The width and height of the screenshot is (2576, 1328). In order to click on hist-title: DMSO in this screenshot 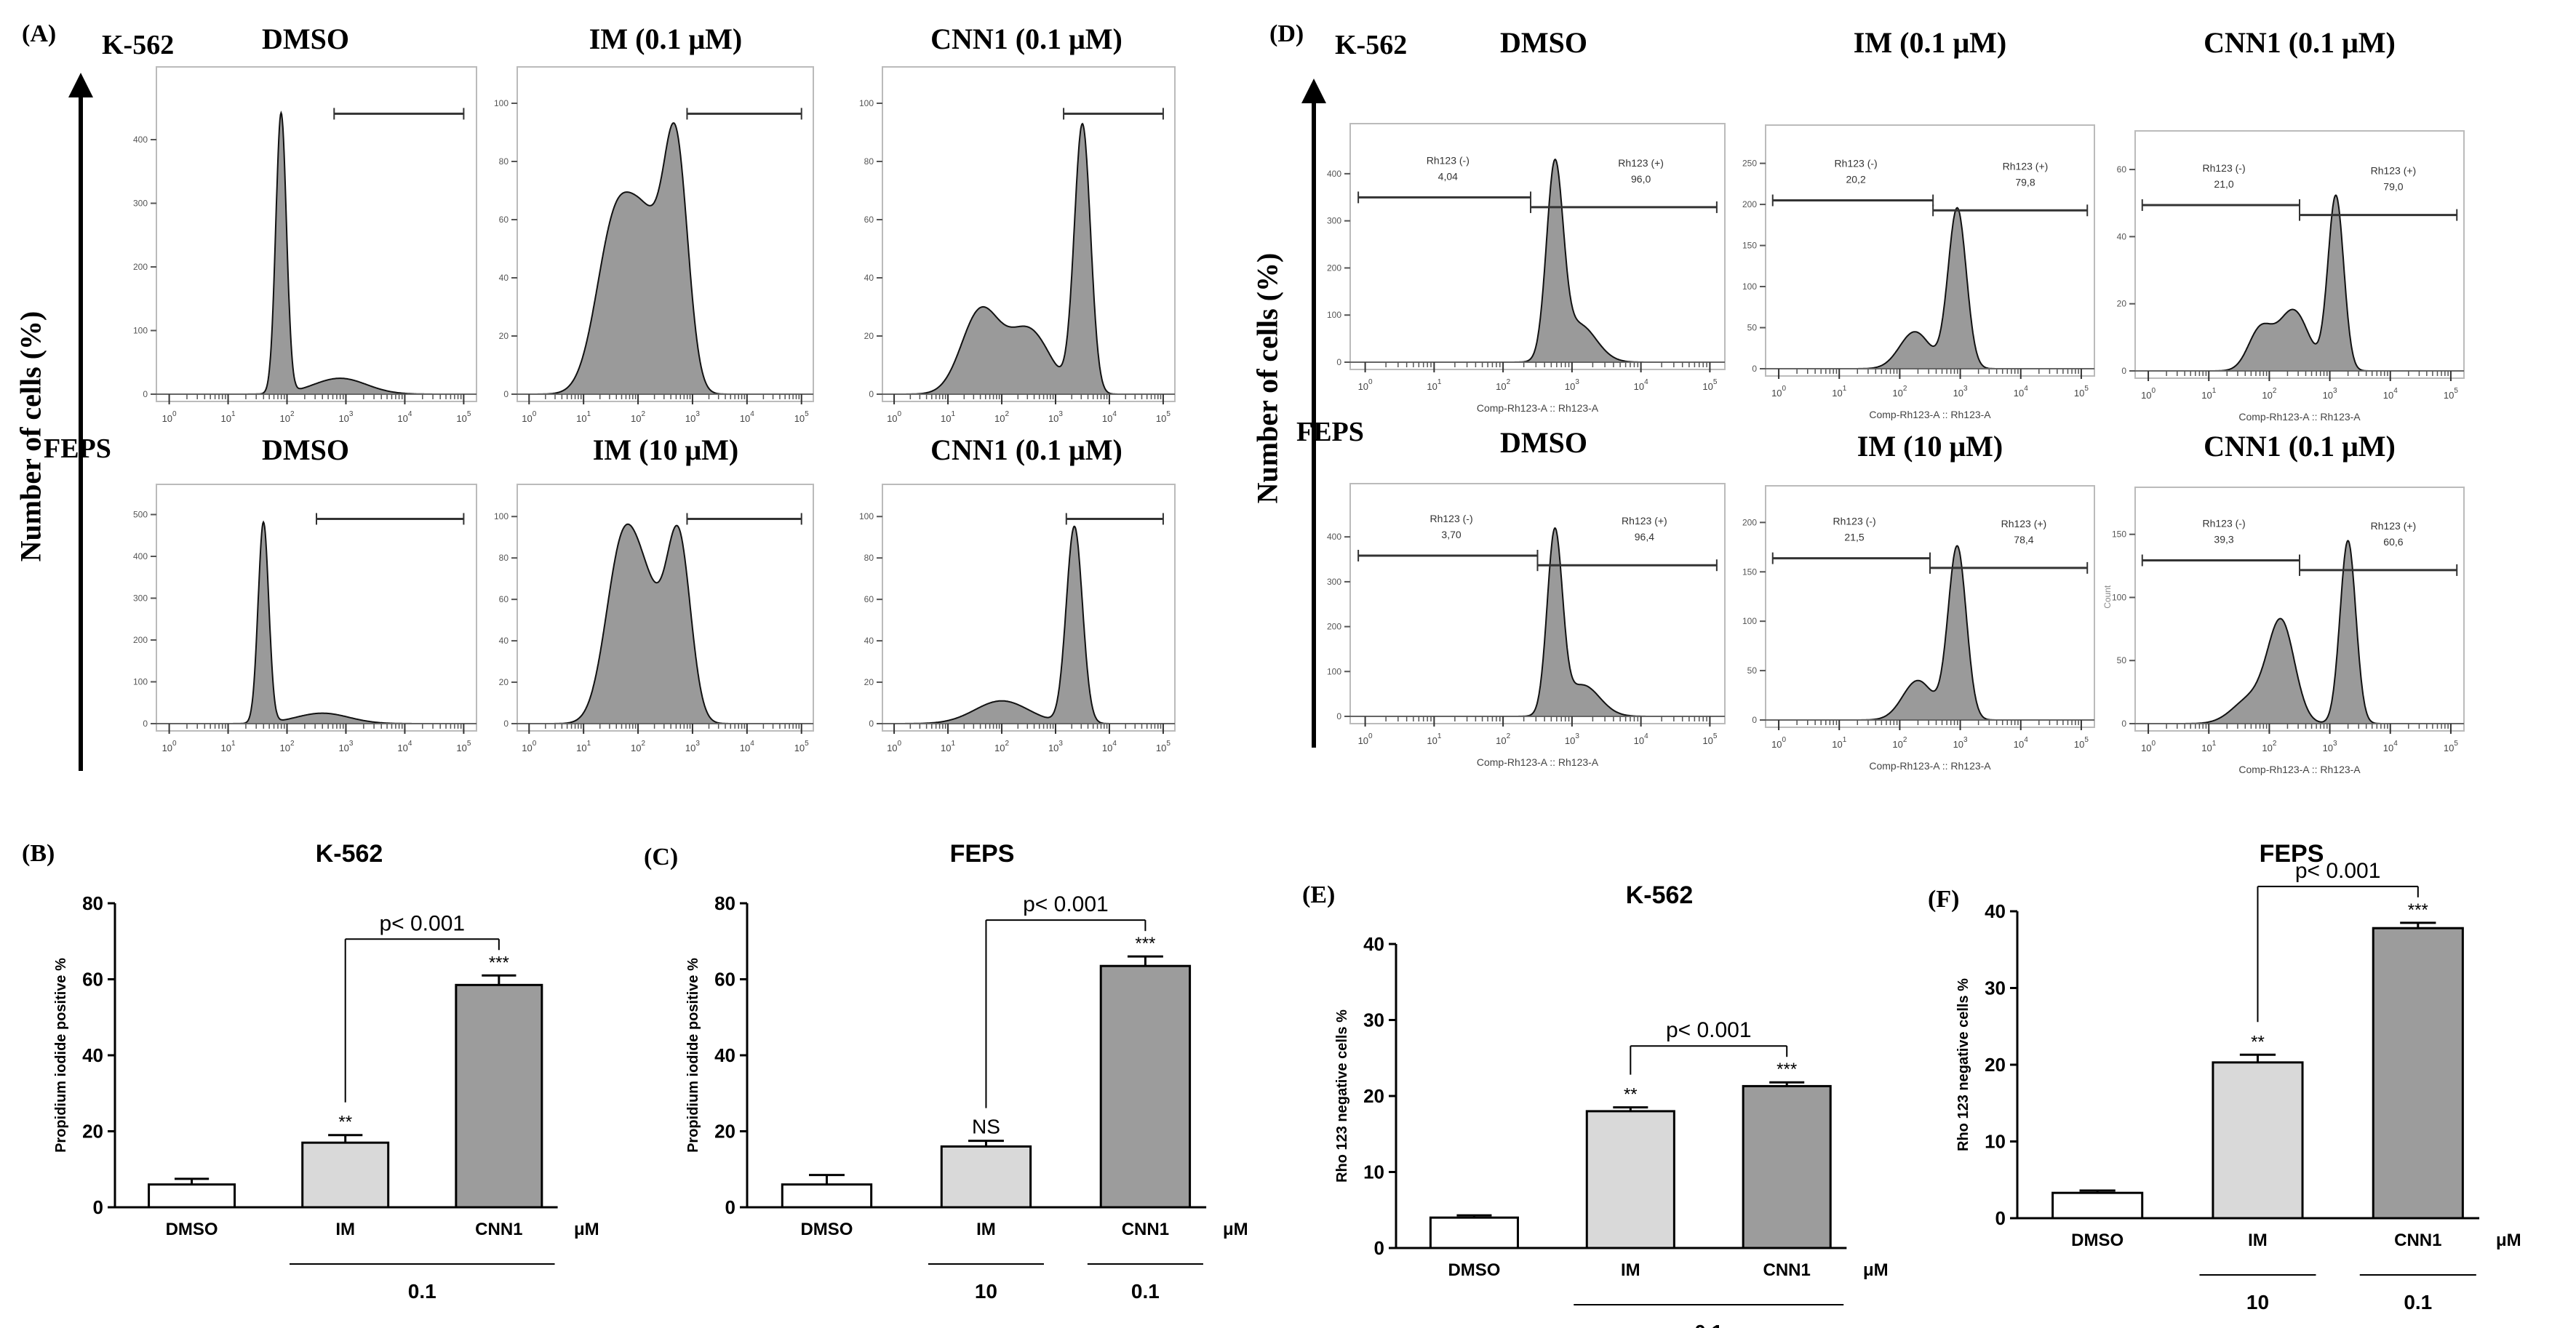, I will do `click(1543, 42)`.